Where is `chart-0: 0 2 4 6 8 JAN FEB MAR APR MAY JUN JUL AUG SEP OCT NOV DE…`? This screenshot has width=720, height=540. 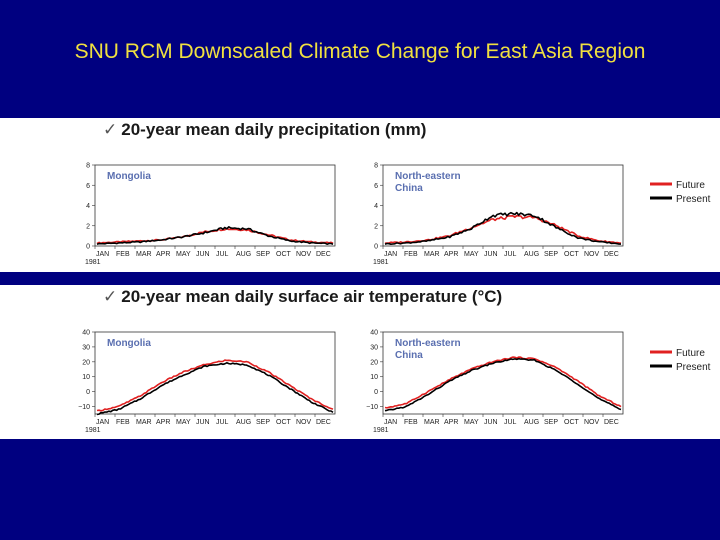 chart-0: 0 2 4 6 8 JAN FEB MAR APR MAY JUN JUL AUG SEP OCT NOV DE… is located at coordinates (210, 214).